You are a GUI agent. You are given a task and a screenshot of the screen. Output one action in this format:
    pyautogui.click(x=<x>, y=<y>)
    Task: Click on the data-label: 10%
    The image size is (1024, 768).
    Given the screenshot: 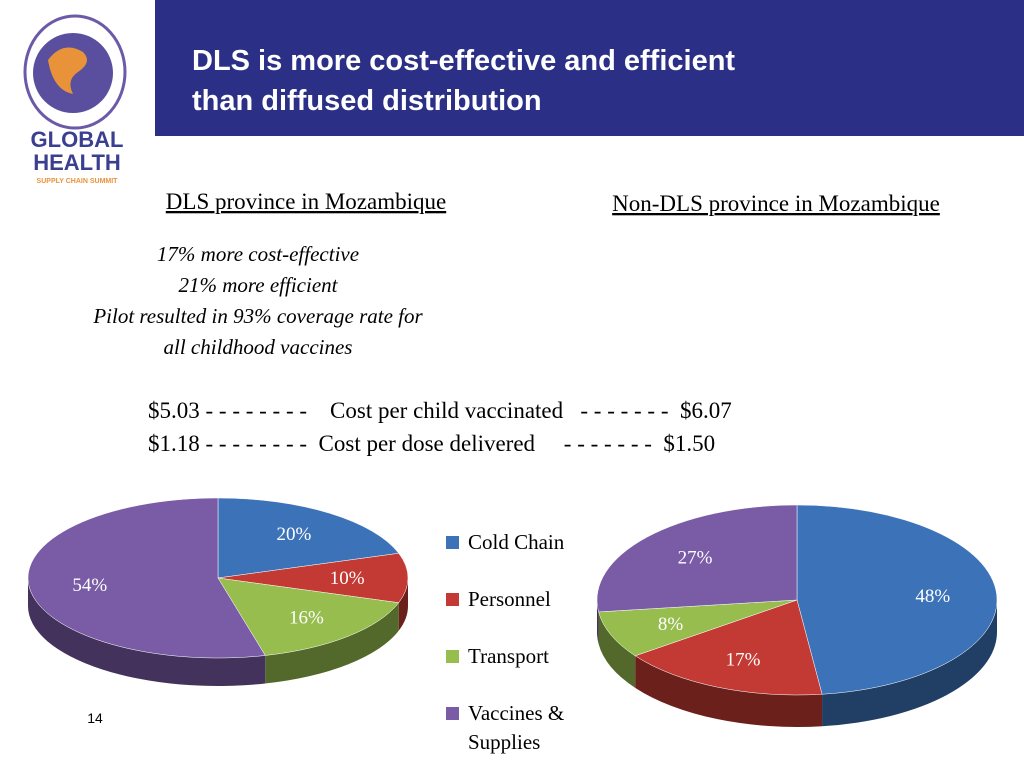 What is the action you would take?
    pyautogui.click(x=347, y=578)
    